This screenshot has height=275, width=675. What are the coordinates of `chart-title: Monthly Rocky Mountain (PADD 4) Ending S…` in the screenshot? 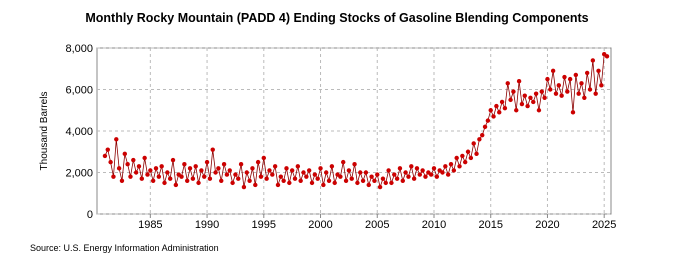 It's located at (336, 18).